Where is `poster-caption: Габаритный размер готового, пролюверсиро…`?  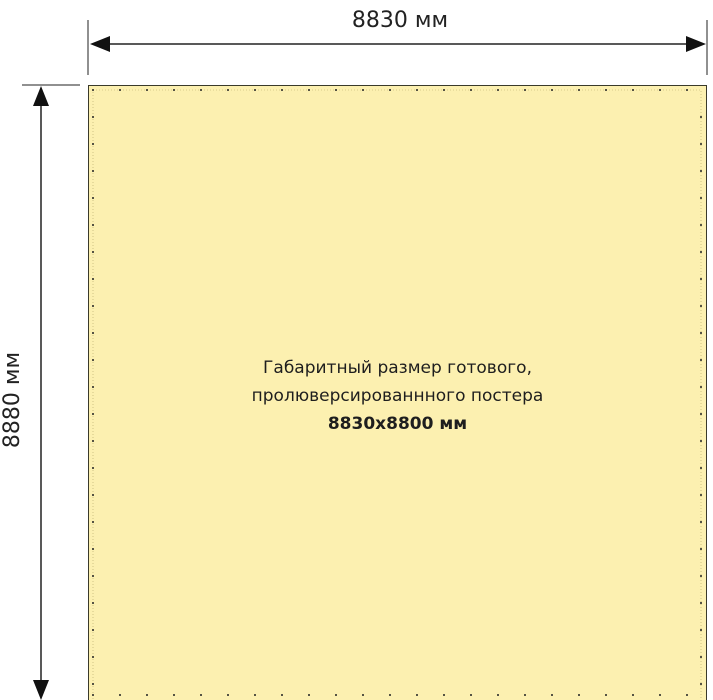
poster-caption: Габаритный размер готового, пролюверсиро… is located at coordinates (397, 396).